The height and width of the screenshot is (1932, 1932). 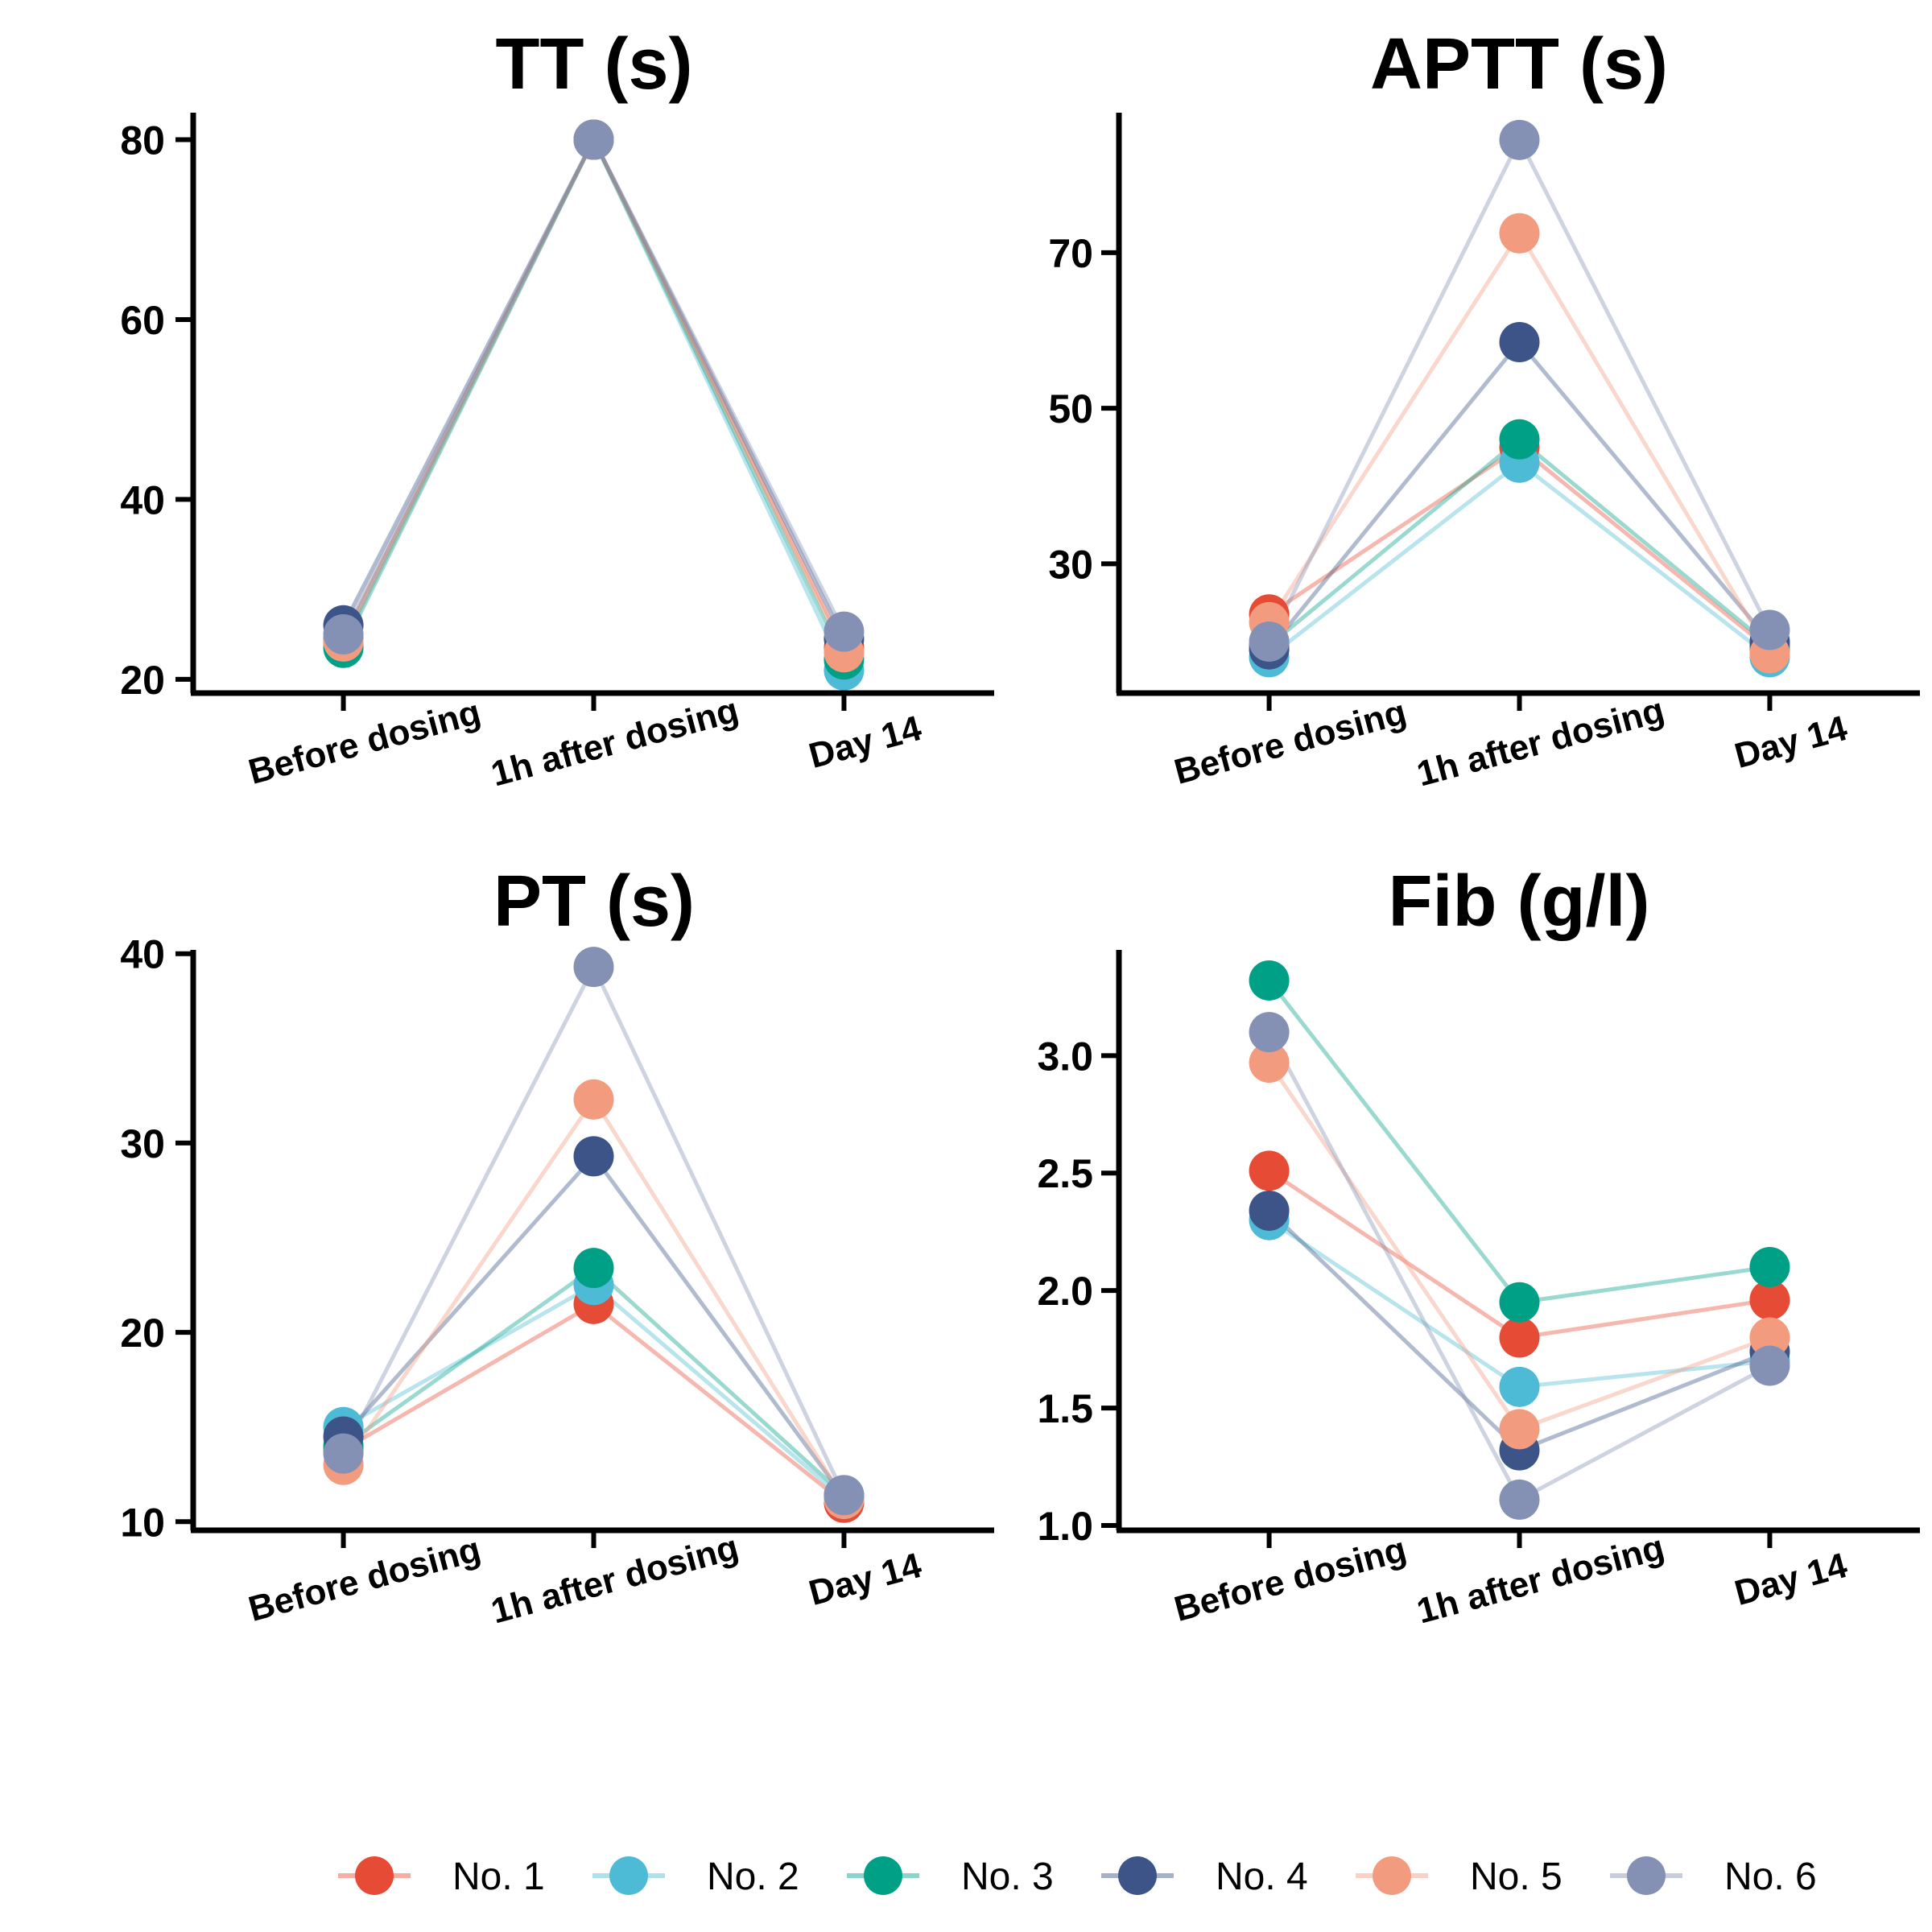 What do you see at coordinates (1077, 1877) in the screenshot?
I see `legend: No. 1 No. 2 No. 3 No. 4 No. 5 No. 6` at bounding box center [1077, 1877].